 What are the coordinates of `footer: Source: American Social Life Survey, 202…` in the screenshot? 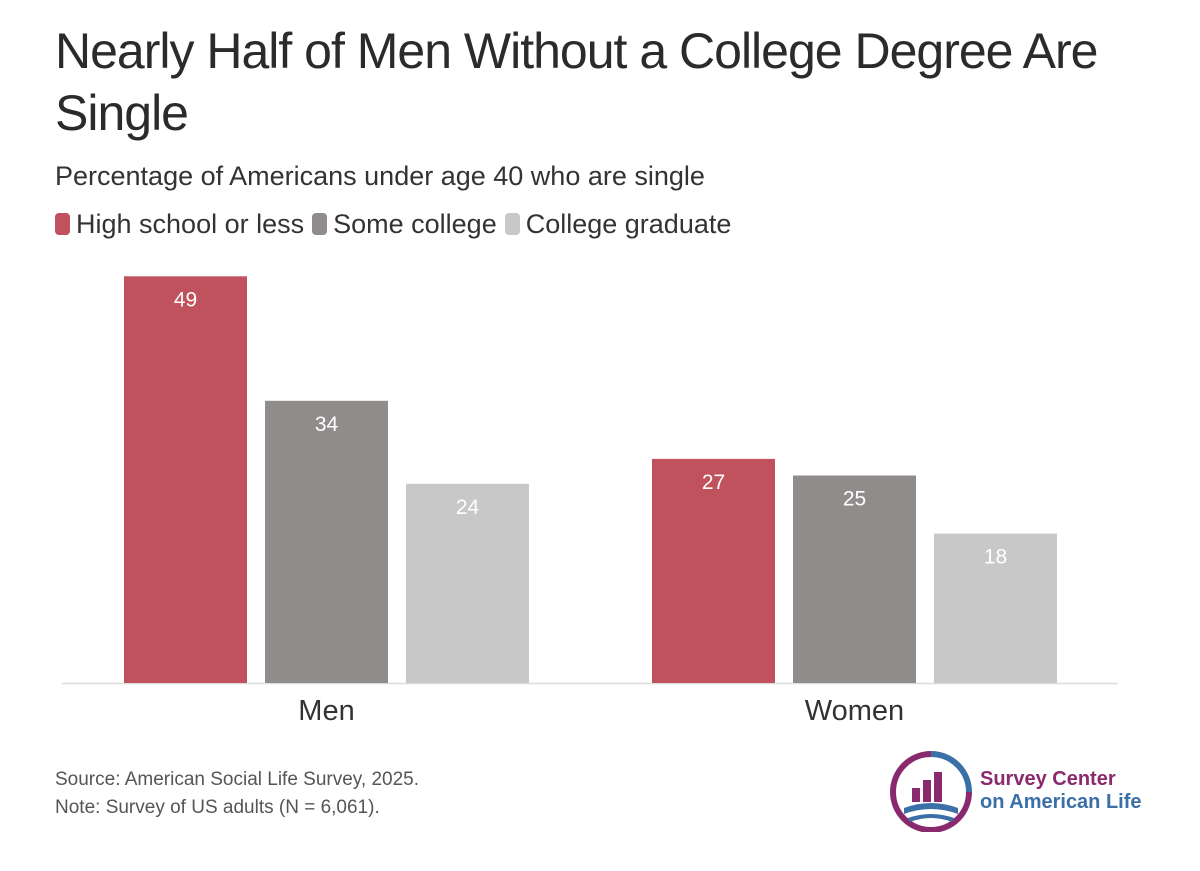 It's located at (237, 794).